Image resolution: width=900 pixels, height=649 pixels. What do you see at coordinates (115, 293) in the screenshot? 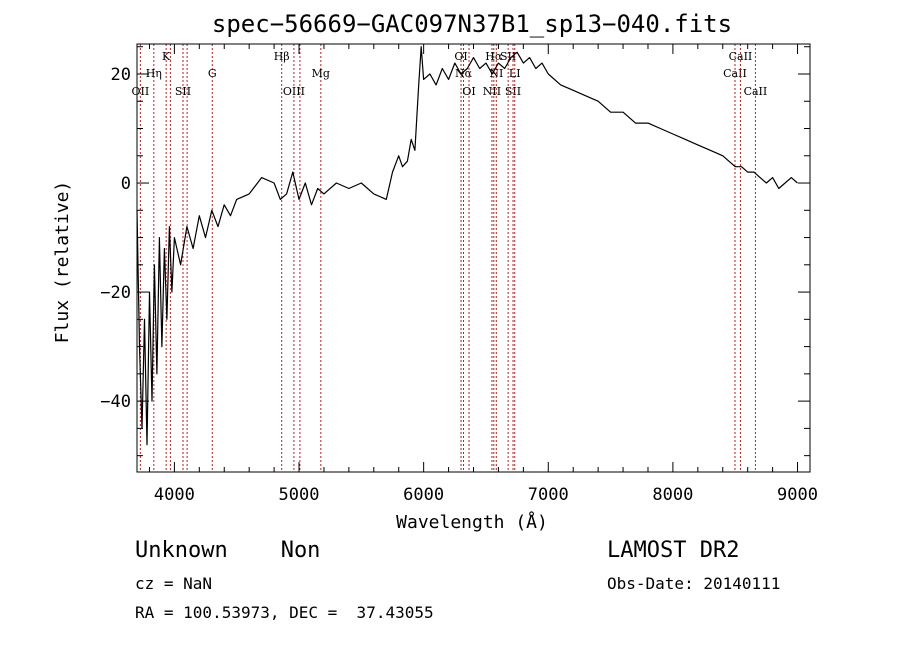
I see `y-tick-label: −20` at bounding box center [115, 293].